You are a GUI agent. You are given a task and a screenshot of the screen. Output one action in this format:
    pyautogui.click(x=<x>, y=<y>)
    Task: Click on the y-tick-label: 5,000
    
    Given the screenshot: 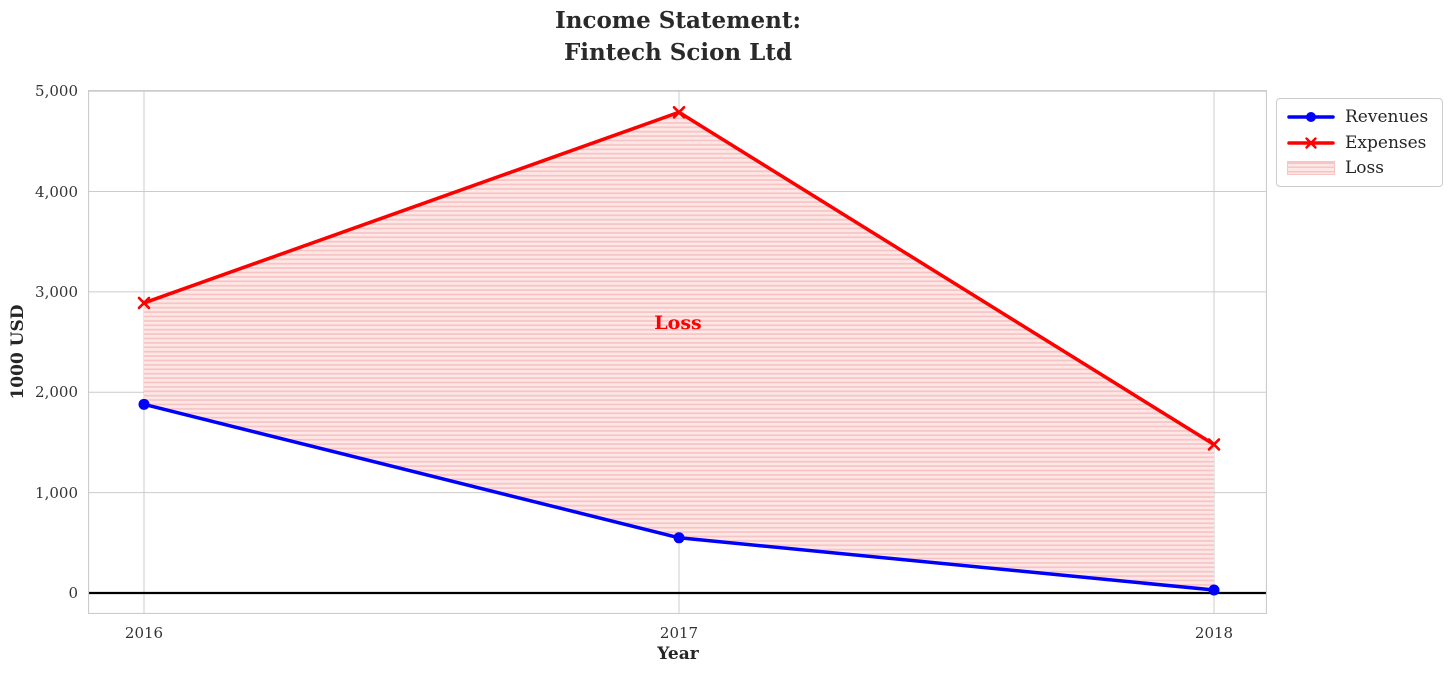 What is the action you would take?
    pyautogui.click(x=56, y=91)
    